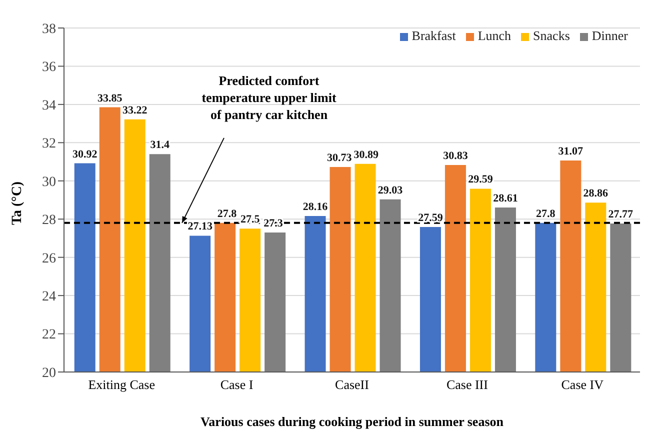  What do you see at coordinates (352, 421) in the screenshot?
I see `x-axis-title: Various cases during cooking period in summer season` at bounding box center [352, 421].